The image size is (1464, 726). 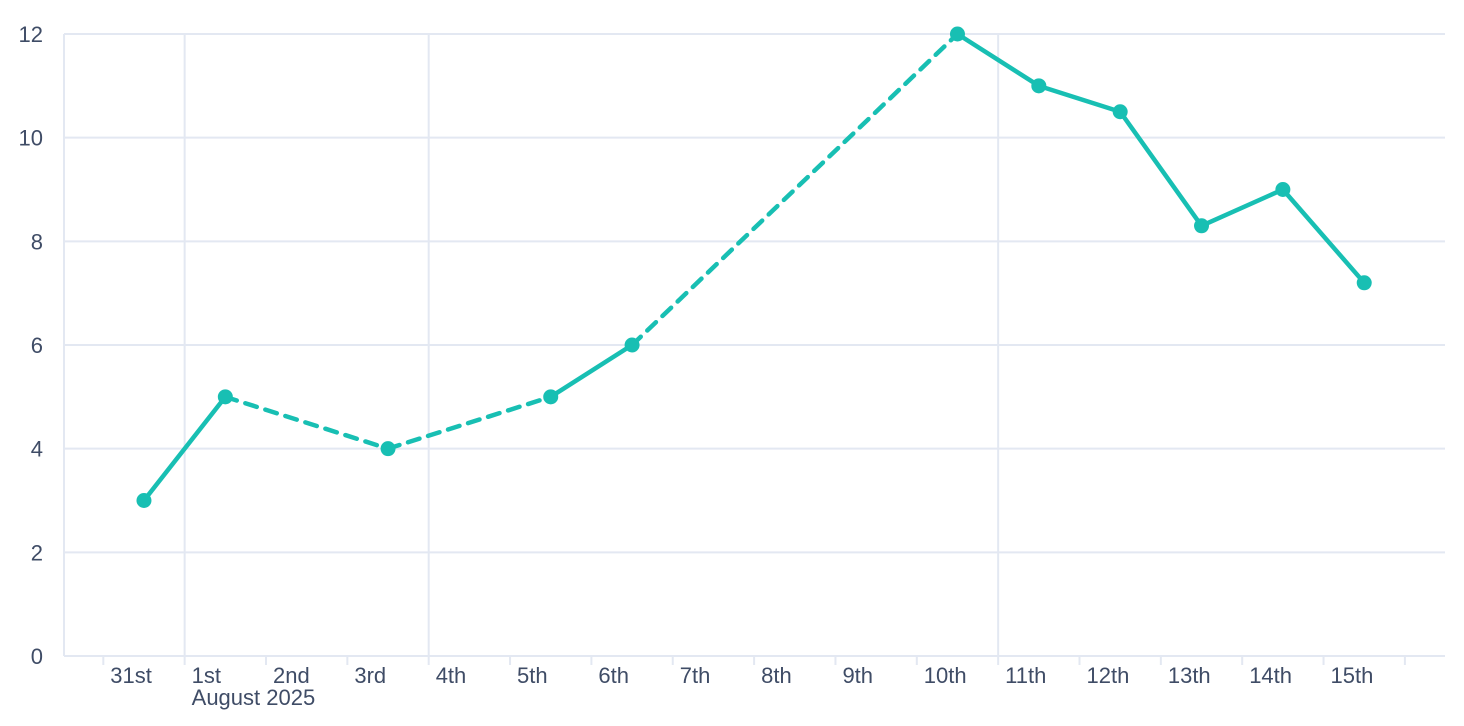 What do you see at coordinates (695, 675) in the screenshot?
I see `x-tick-label: 7th` at bounding box center [695, 675].